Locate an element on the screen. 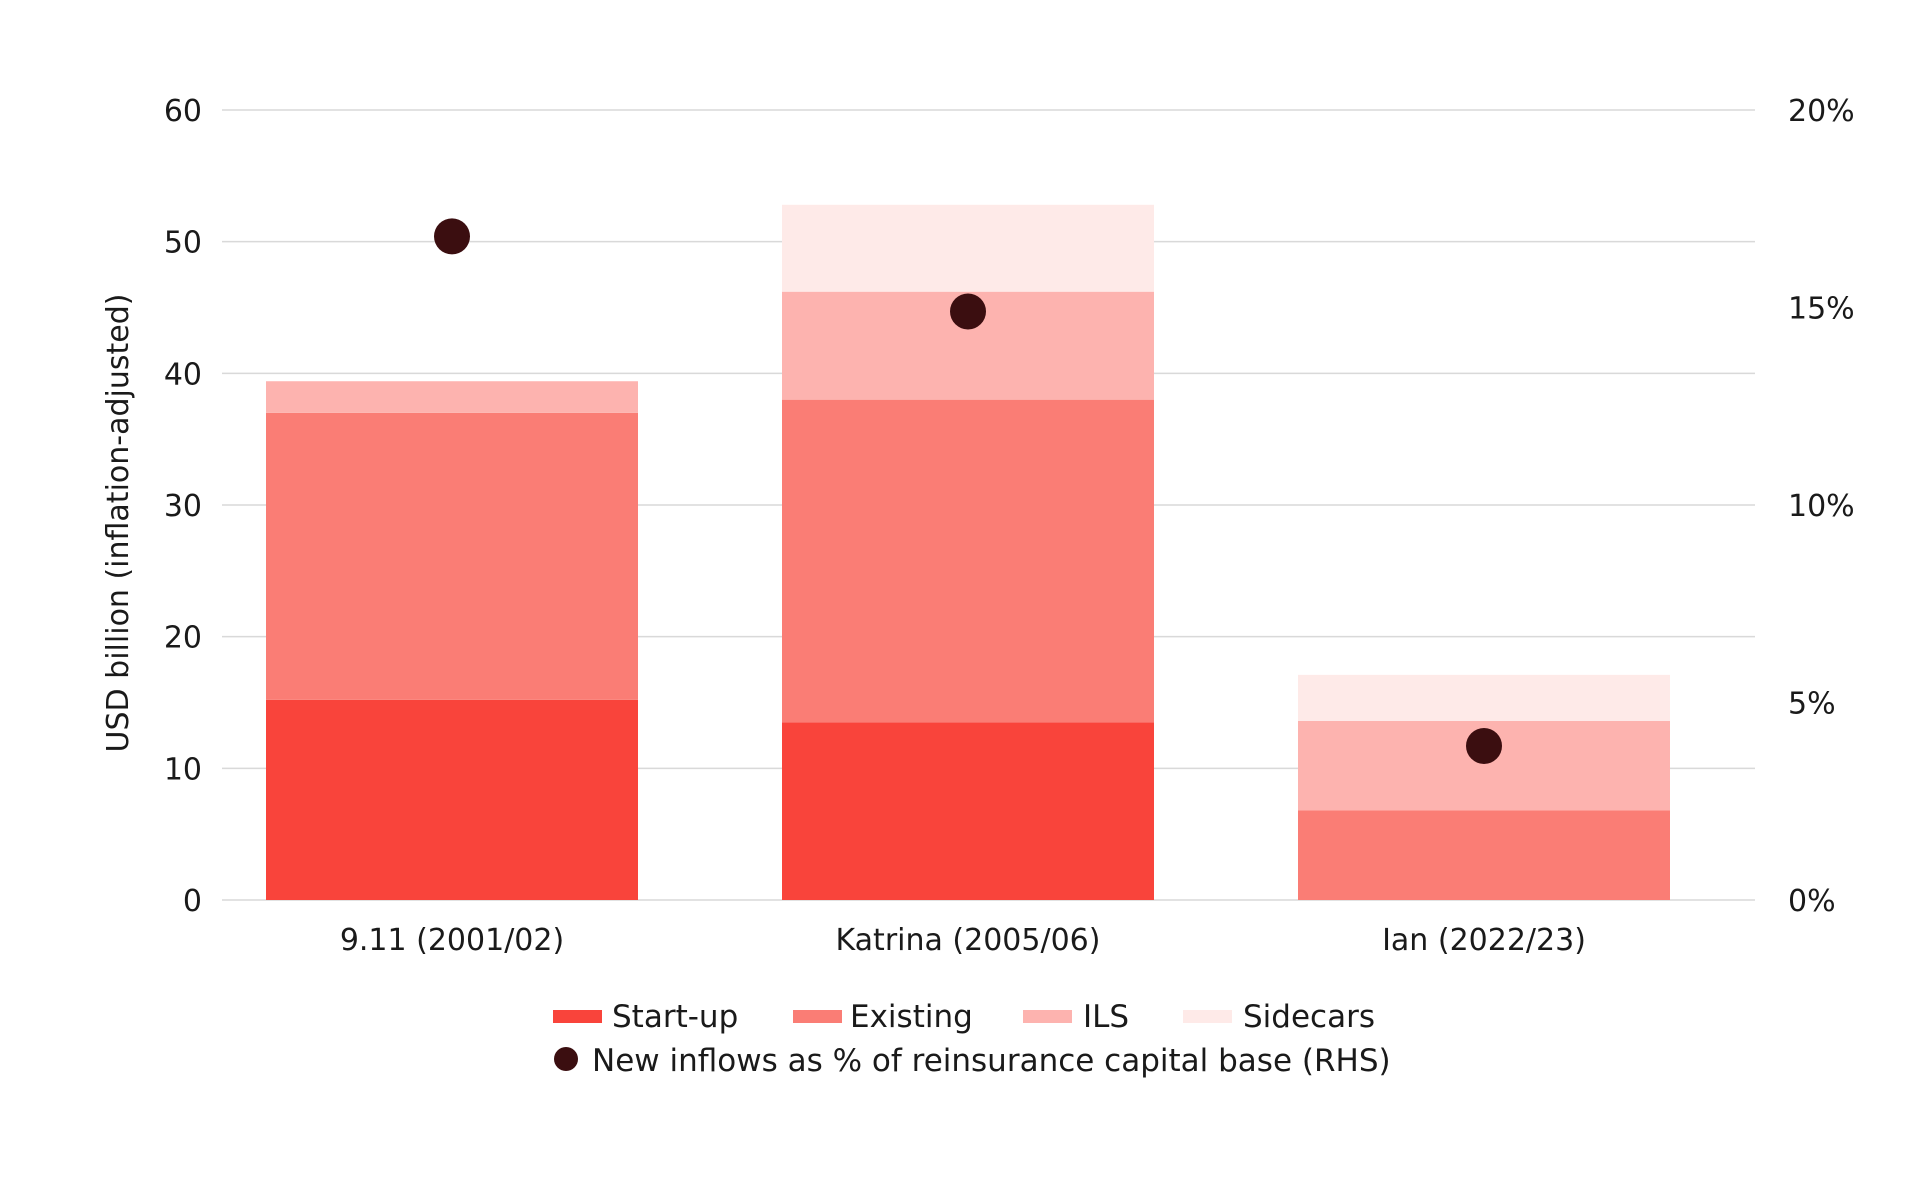 Image resolution: width=1928 pixels, height=1204 pixels. left-tick-label: 40 is located at coordinates (183, 374).